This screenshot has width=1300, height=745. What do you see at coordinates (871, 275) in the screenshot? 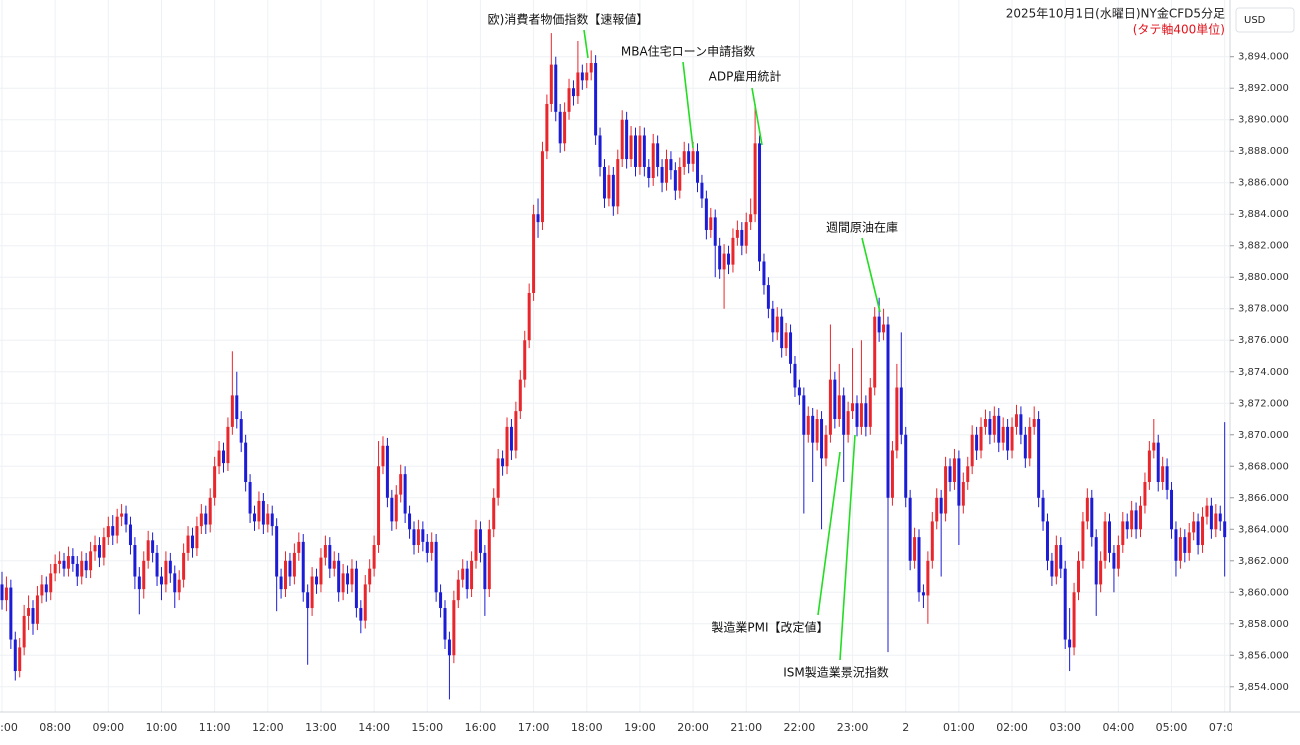
I see `annotation-line` at bounding box center [871, 275].